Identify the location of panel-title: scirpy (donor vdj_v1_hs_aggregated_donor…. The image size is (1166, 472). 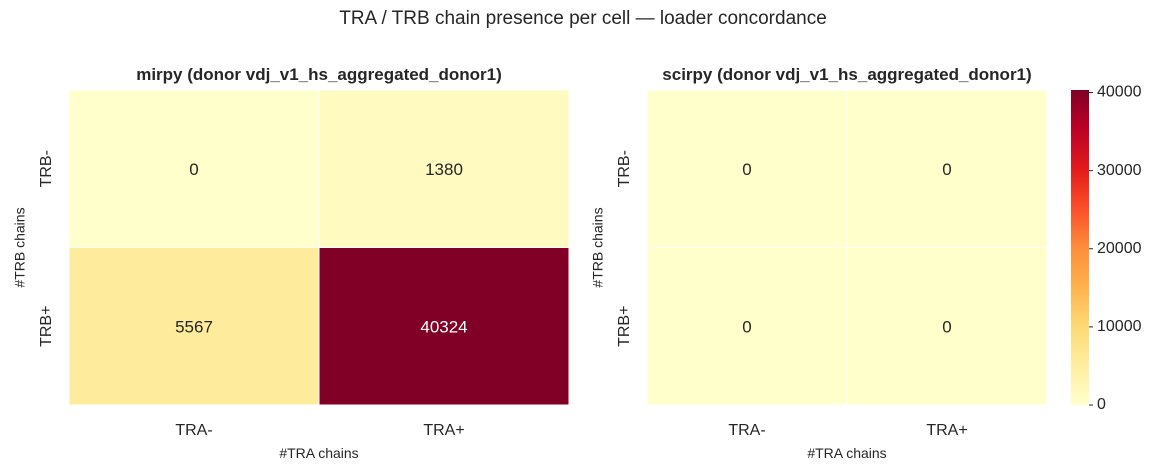
(846, 74).